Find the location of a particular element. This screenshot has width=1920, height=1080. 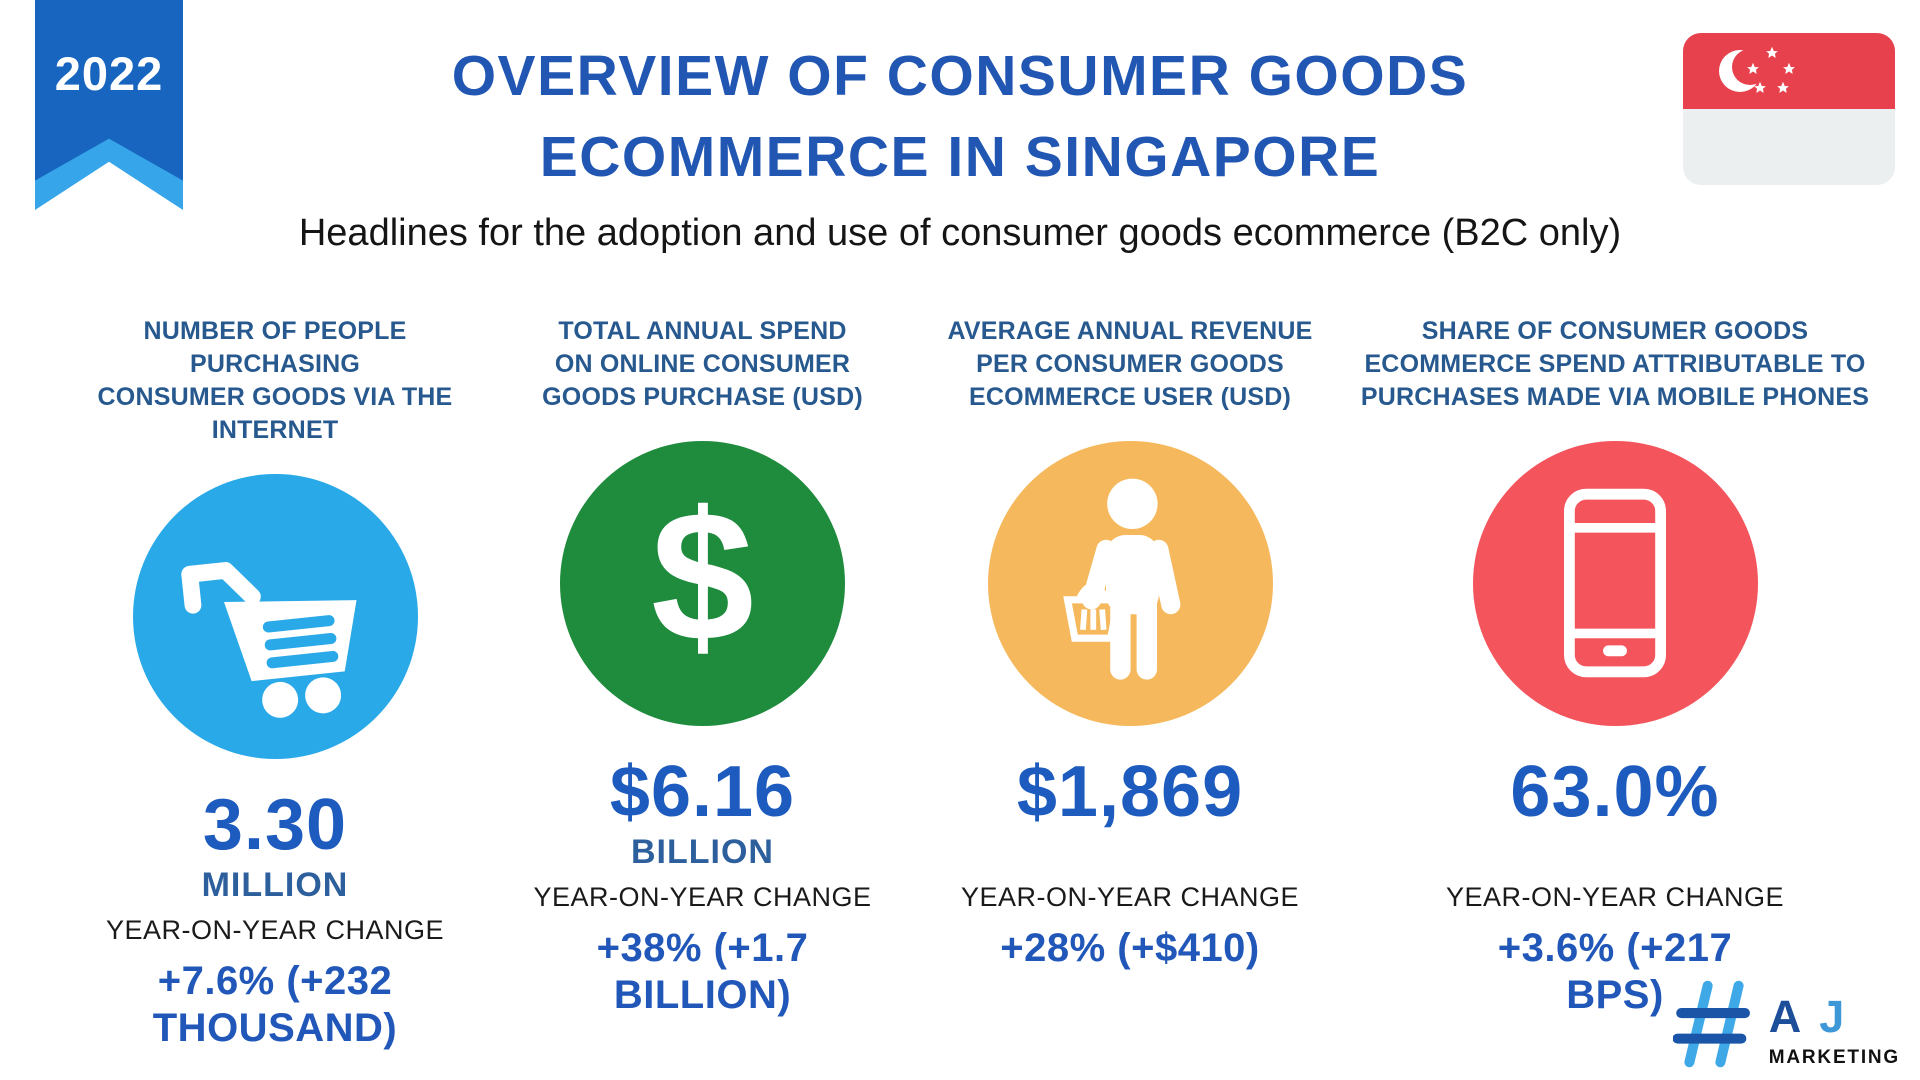

metric-unit: BILLION is located at coordinates (702, 851).